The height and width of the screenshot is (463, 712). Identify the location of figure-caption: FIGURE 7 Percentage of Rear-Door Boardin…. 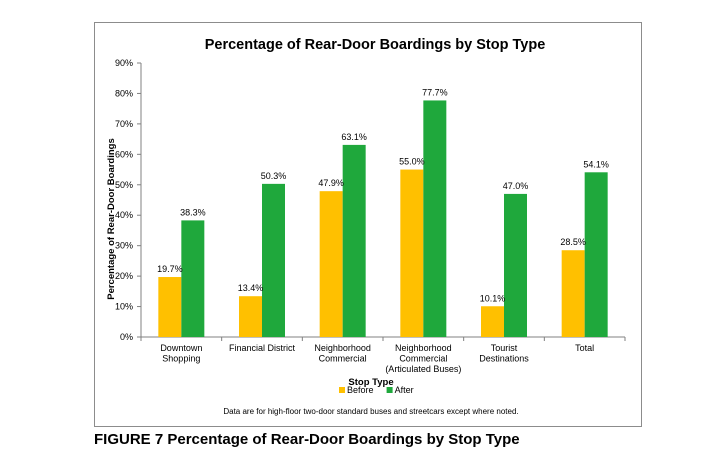
(307, 439).